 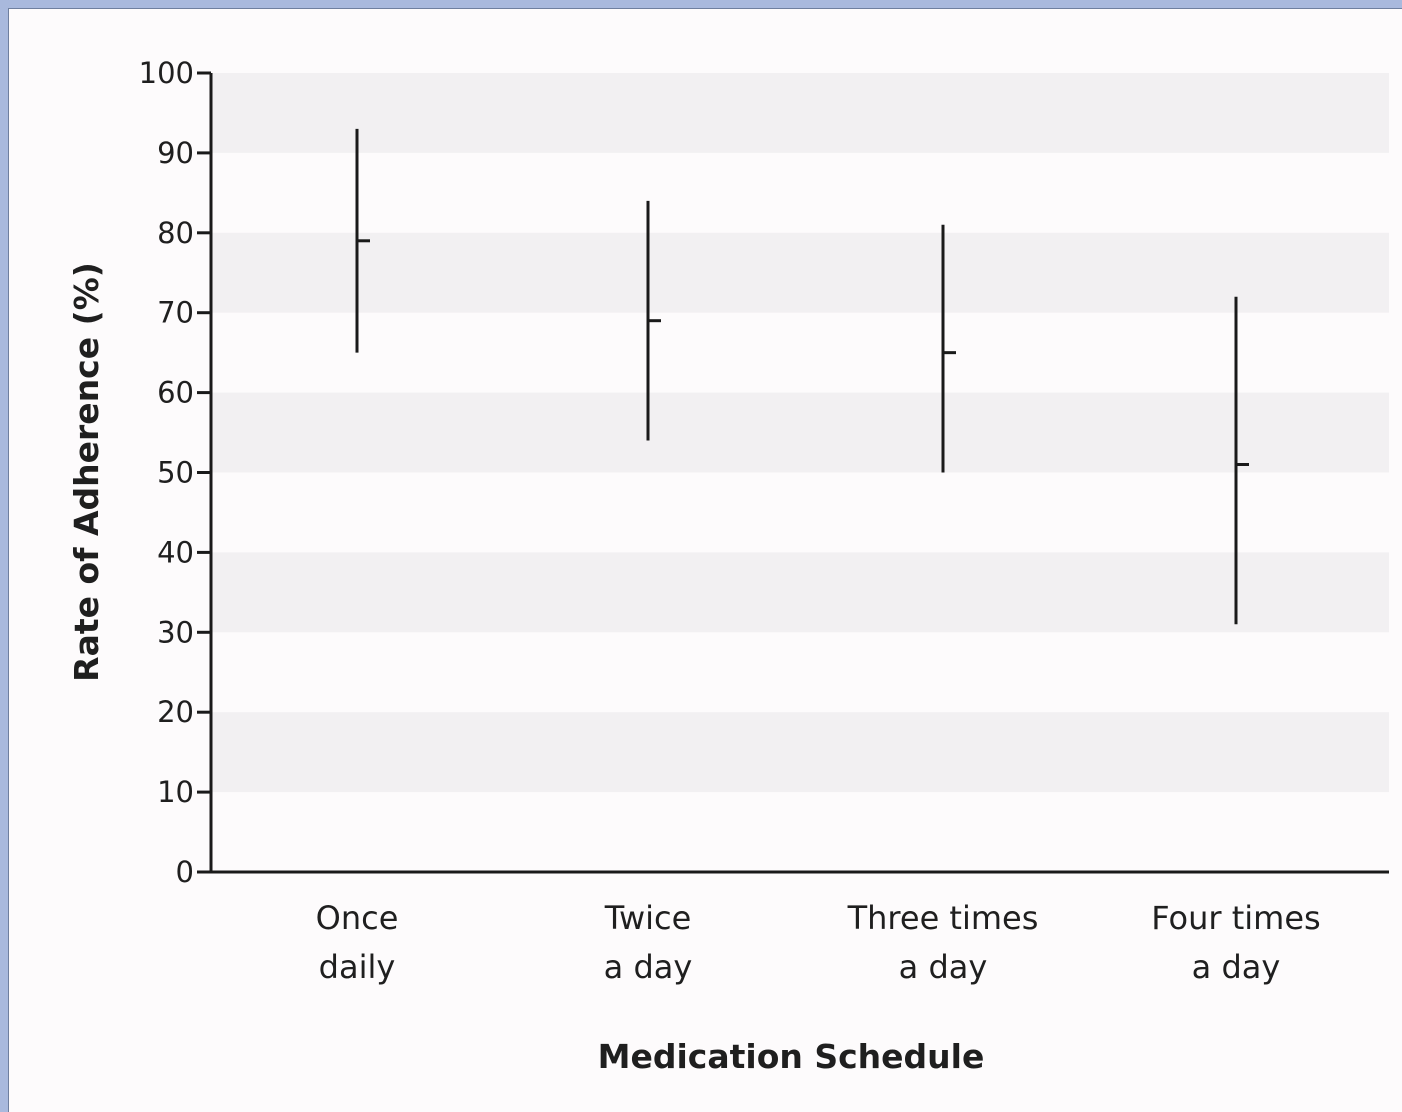 What do you see at coordinates (175, 552) in the screenshot?
I see `y-tick-label: 40` at bounding box center [175, 552].